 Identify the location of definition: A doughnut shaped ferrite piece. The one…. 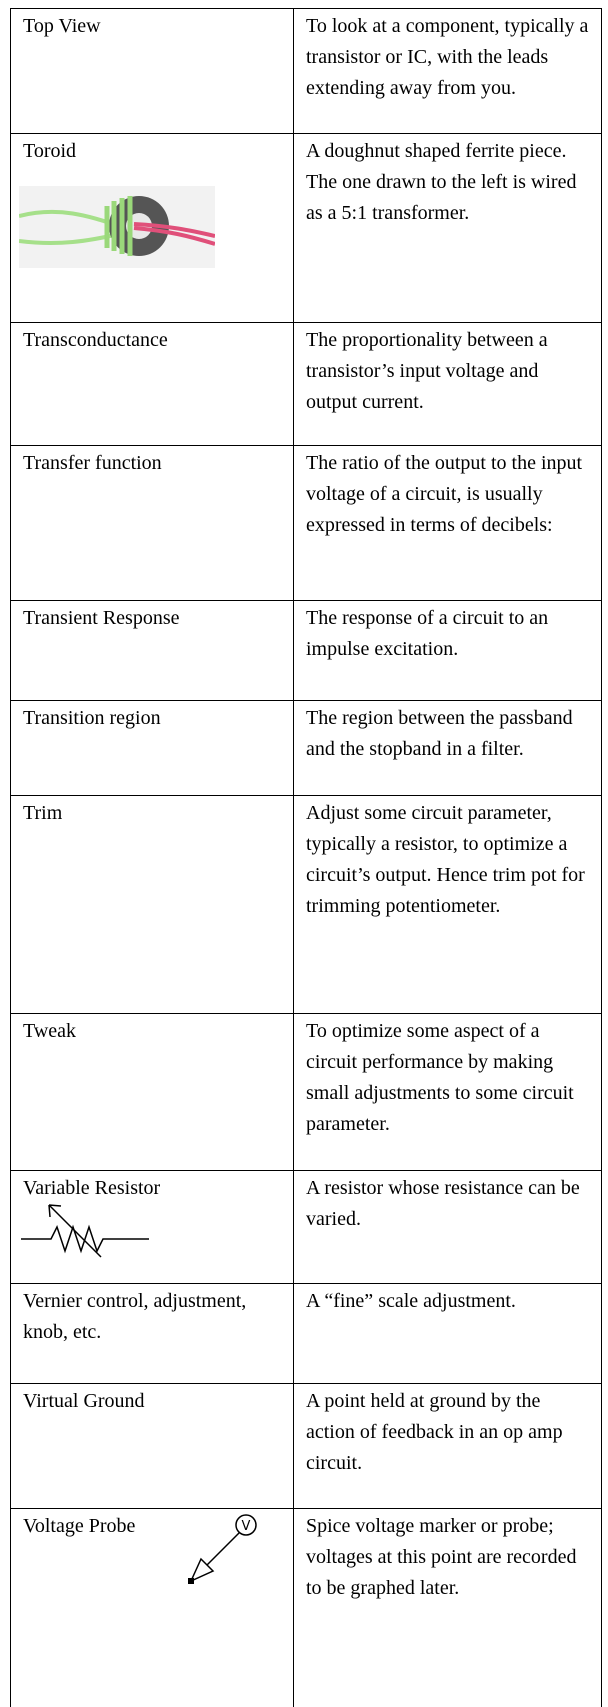
(447, 228).